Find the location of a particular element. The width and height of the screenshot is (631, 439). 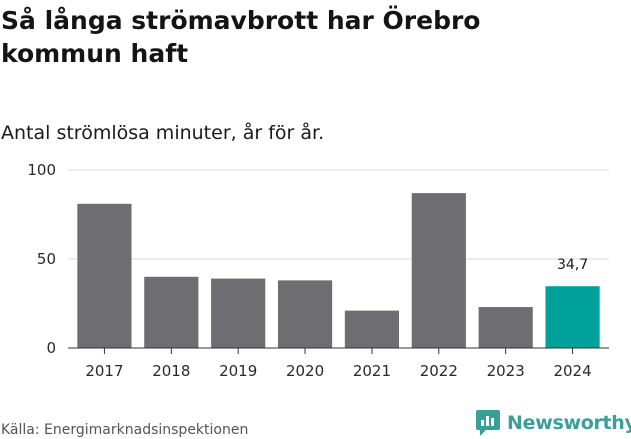

chart-subtitle: Antal strömlösa minuter, år för år. is located at coordinates (163, 133).